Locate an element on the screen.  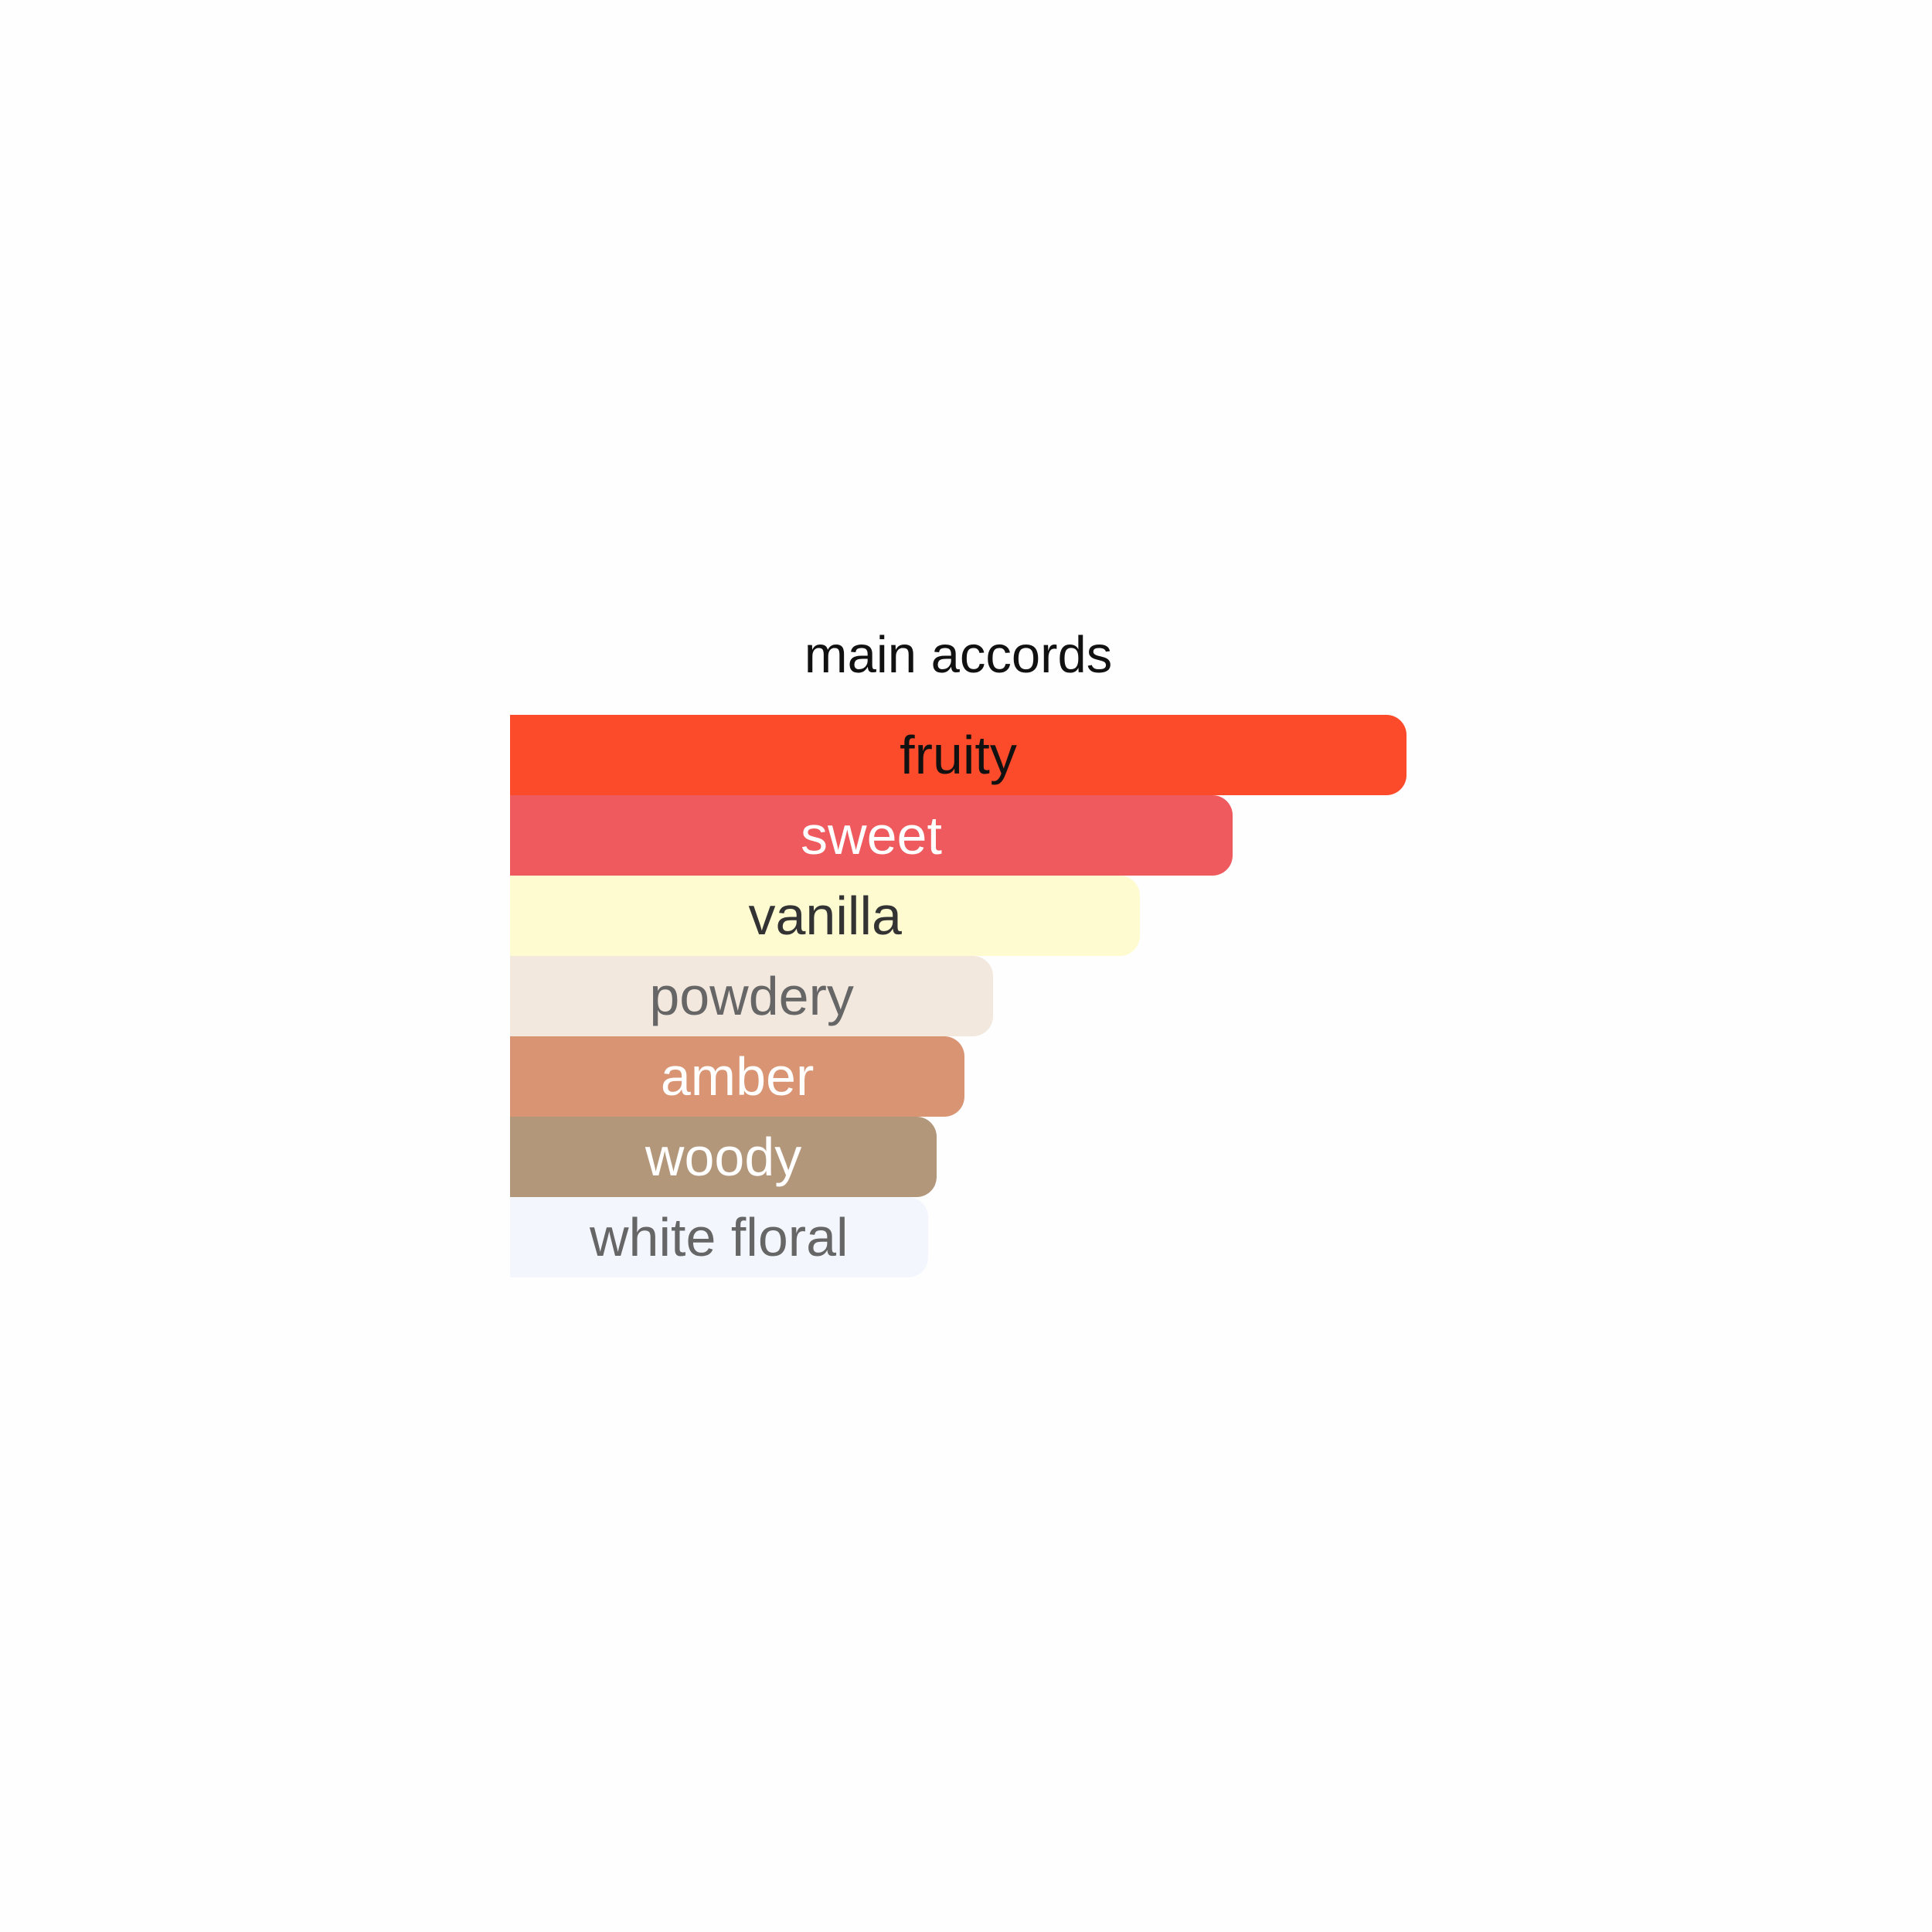
bar-fruity: fruity is located at coordinates (958, 755).